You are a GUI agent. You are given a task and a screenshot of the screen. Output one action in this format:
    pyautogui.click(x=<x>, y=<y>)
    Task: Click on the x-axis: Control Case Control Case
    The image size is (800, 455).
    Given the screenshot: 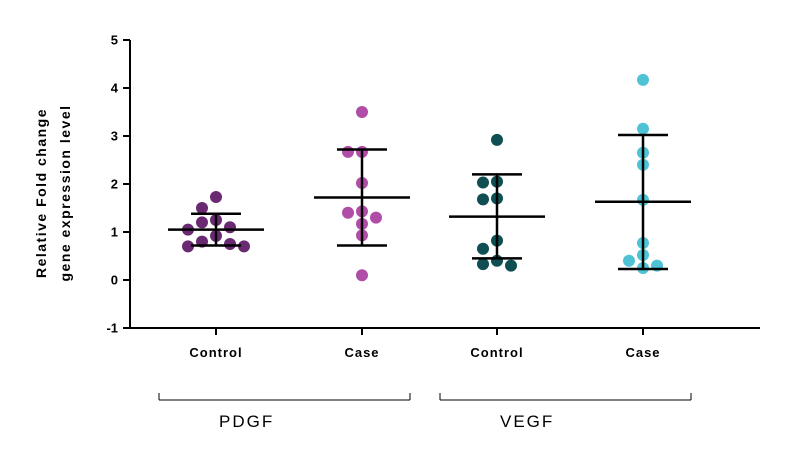 What is the action you would take?
    pyautogui.click(x=445, y=343)
    